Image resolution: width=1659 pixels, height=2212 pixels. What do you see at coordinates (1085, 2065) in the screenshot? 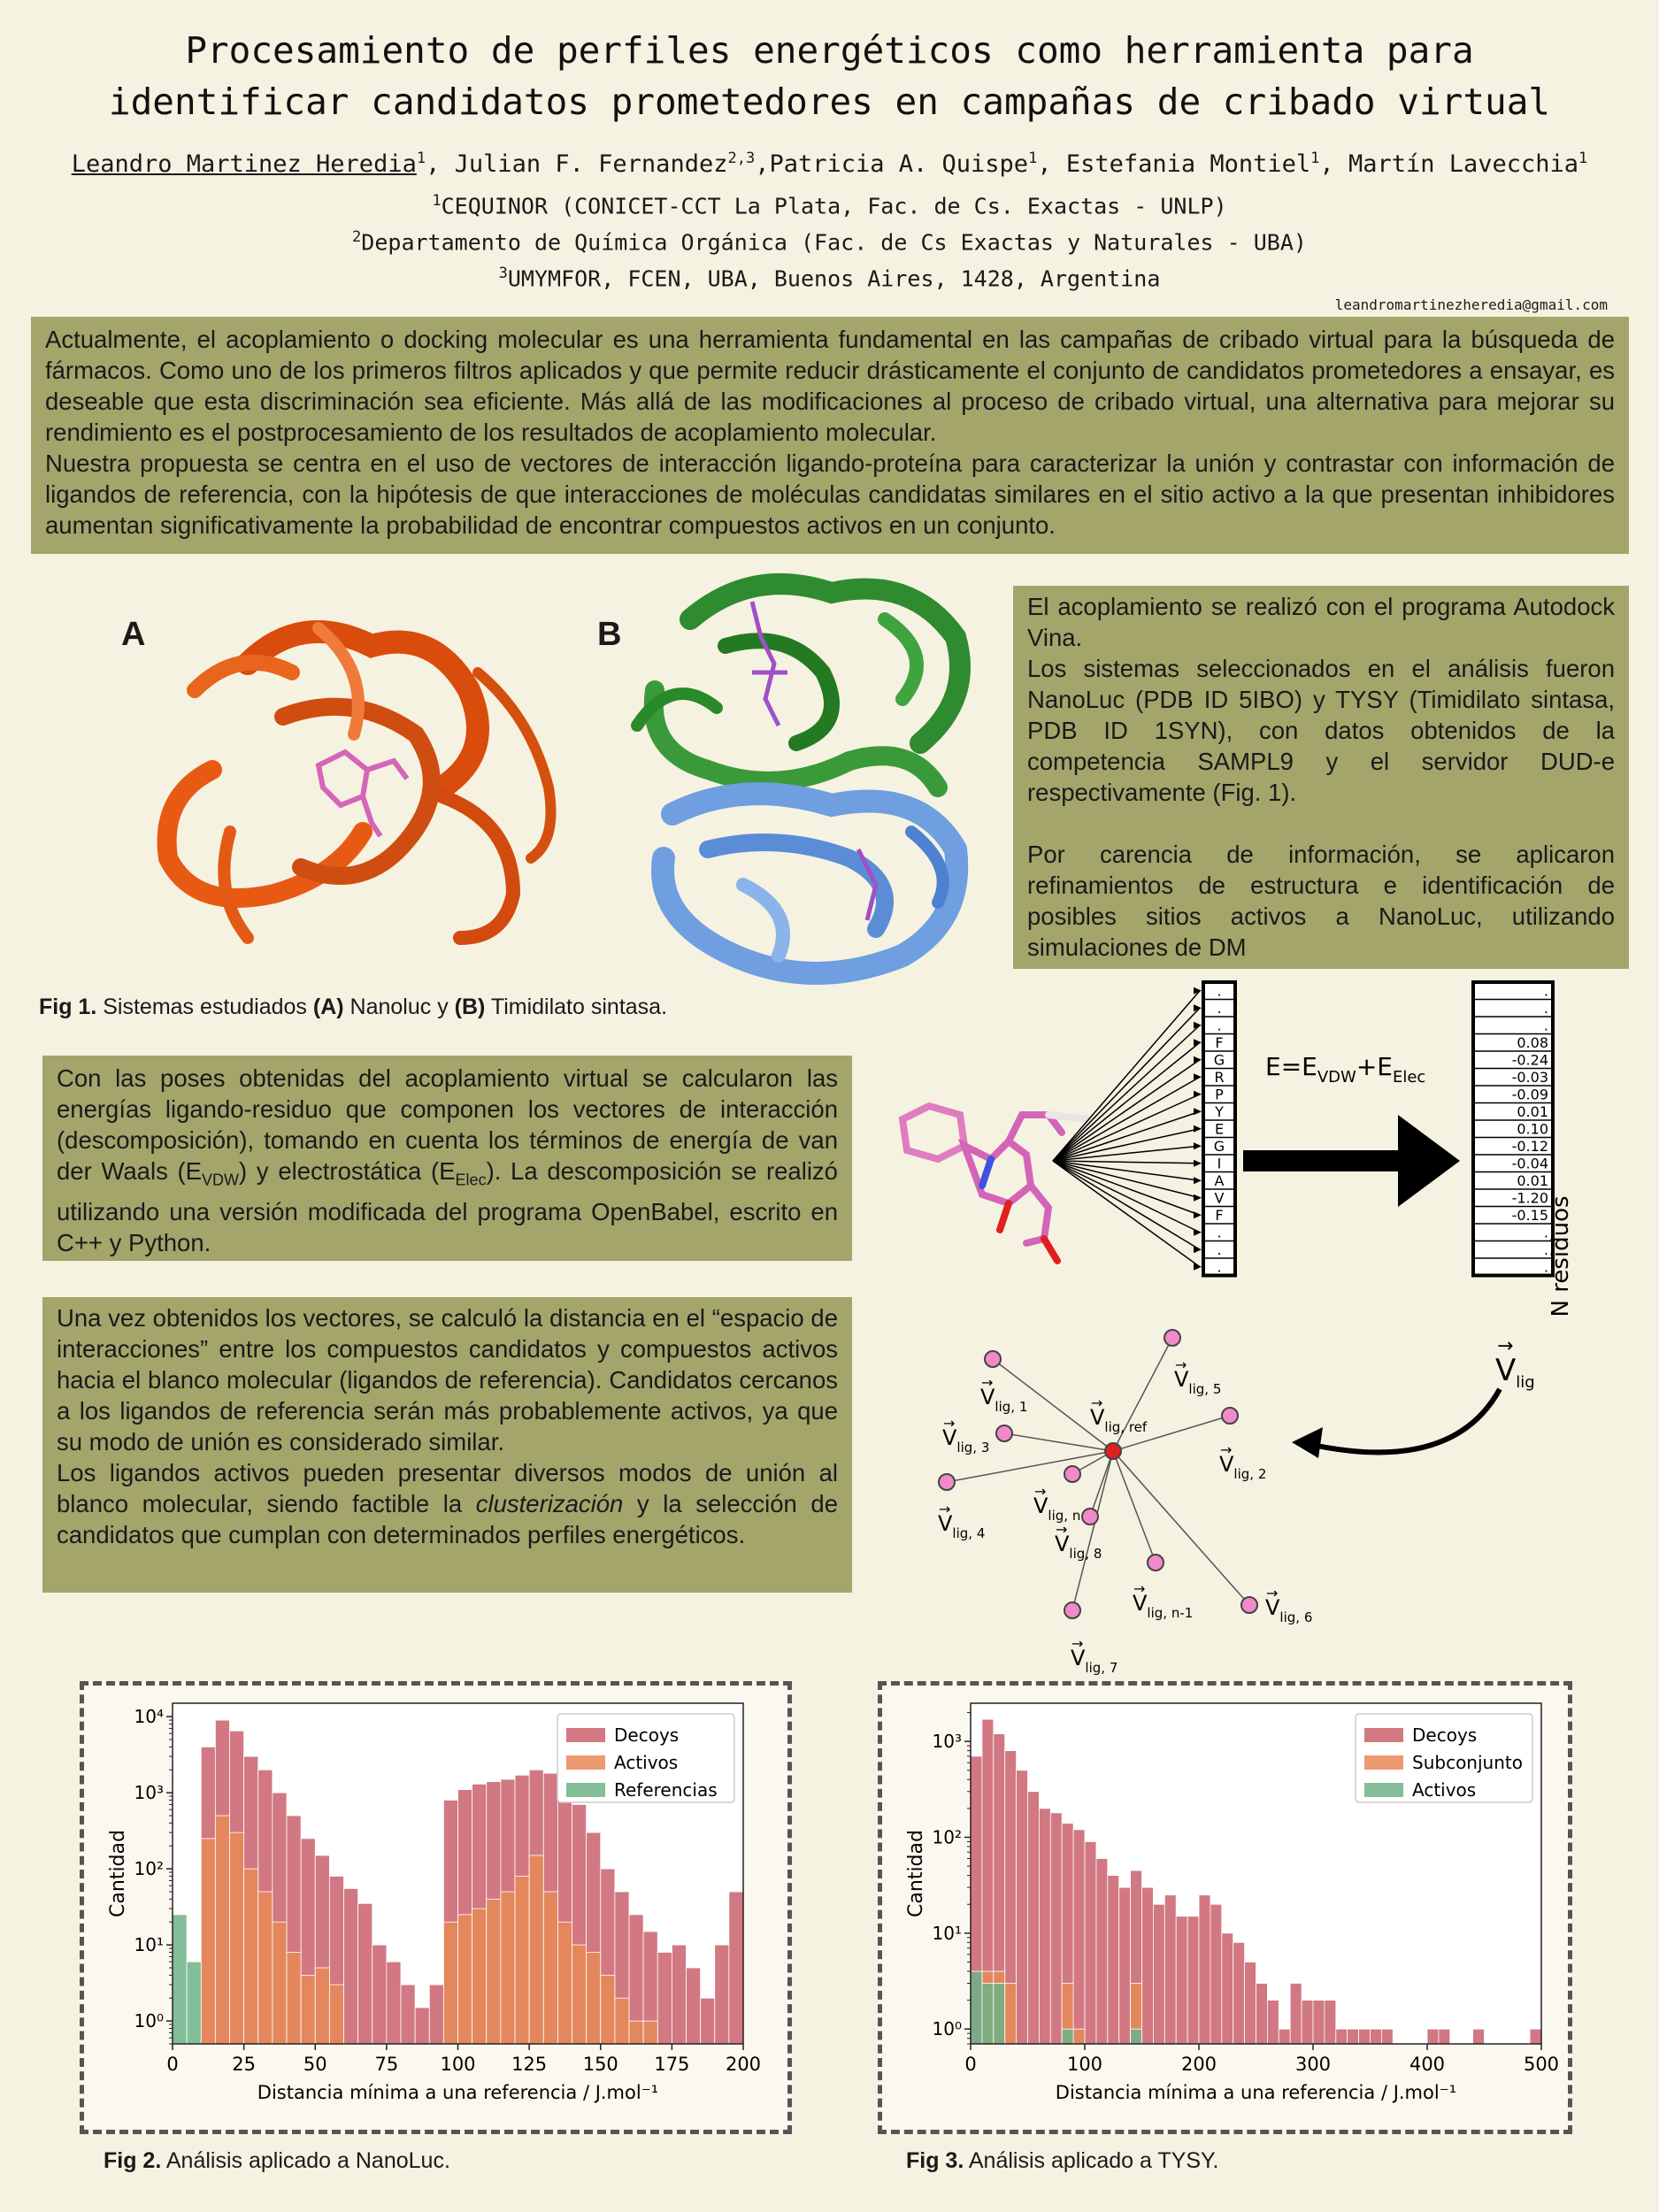
I see `x-tick-label: 100` at bounding box center [1085, 2065].